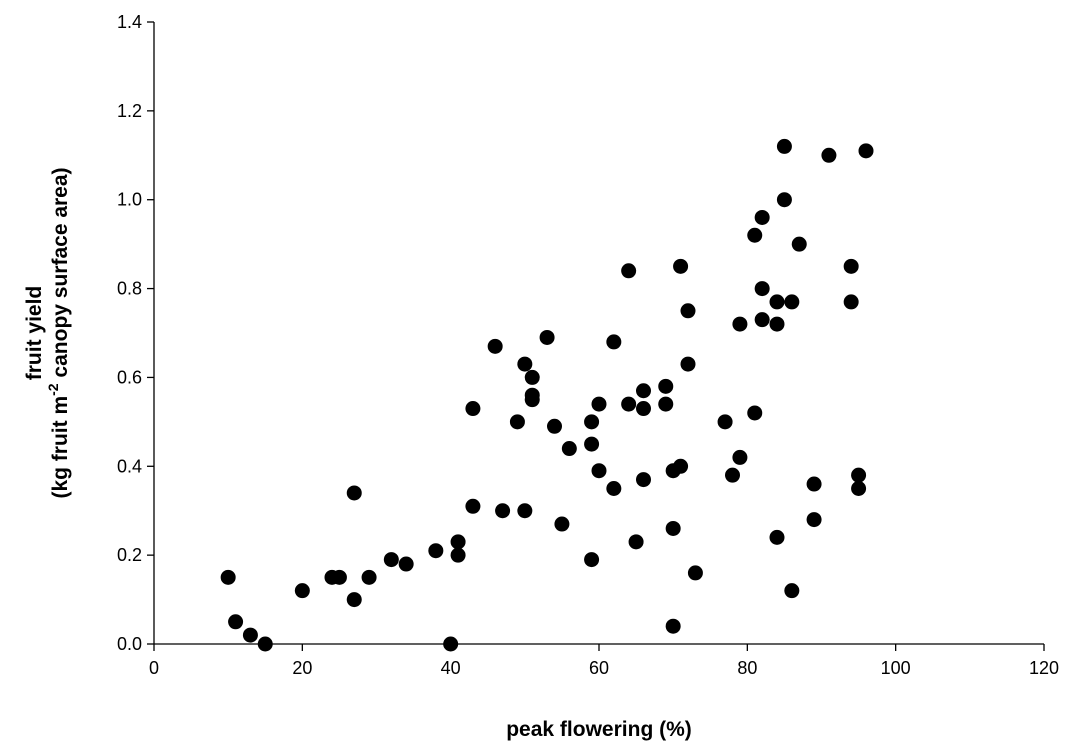 Image resolution: width=1066 pixels, height=748 pixels. I want to click on y-tick-label: 0.6, so click(129, 377).